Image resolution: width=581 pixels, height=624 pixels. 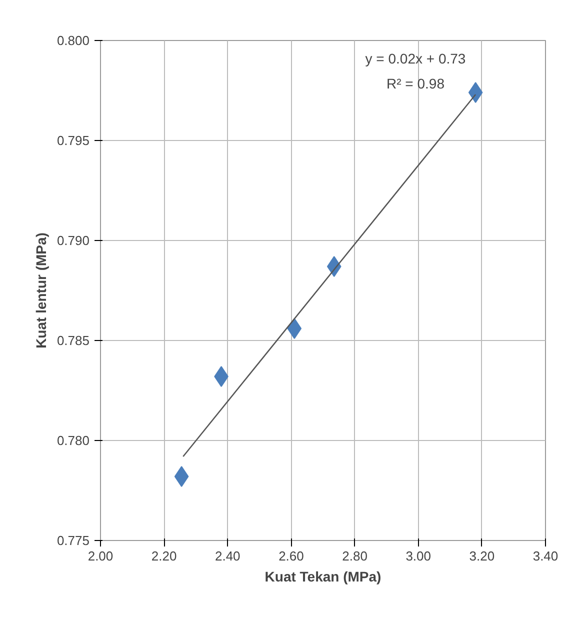 I want to click on x-tick-label: 2.80, so click(x=355, y=556).